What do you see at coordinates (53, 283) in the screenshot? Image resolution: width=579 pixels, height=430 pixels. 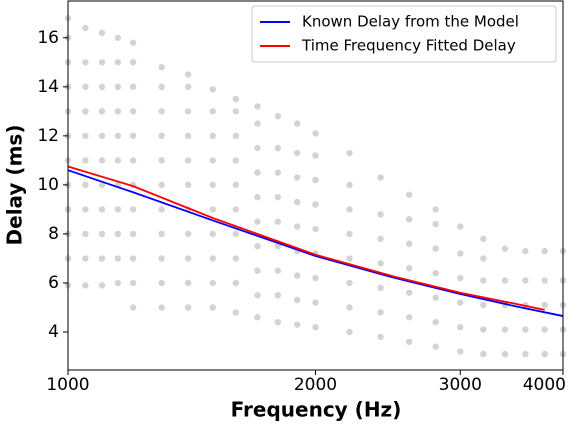 I see `y-tick-label: 6` at bounding box center [53, 283].